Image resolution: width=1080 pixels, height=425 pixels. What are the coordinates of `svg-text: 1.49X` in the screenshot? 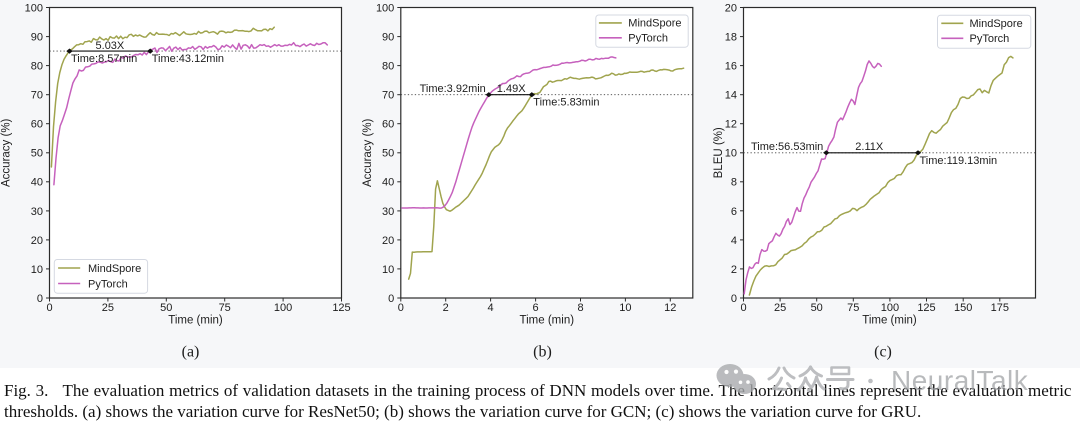 It's located at (511, 89).